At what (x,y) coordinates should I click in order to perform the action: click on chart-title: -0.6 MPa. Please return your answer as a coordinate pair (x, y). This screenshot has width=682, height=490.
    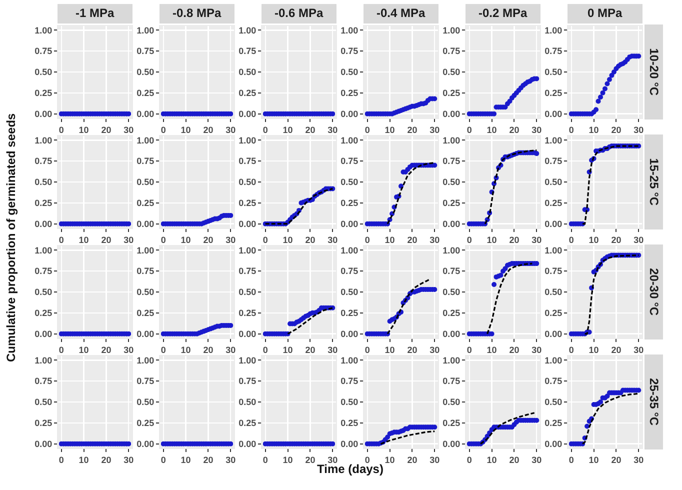
    Looking at the image, I should click on (299, 13).